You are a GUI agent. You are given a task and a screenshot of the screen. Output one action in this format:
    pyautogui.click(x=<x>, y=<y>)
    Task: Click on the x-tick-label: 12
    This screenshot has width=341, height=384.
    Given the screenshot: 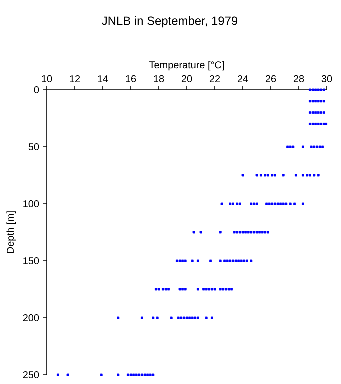 What is the action you would take?
    pyautogui.click(x=75, y=79)
    